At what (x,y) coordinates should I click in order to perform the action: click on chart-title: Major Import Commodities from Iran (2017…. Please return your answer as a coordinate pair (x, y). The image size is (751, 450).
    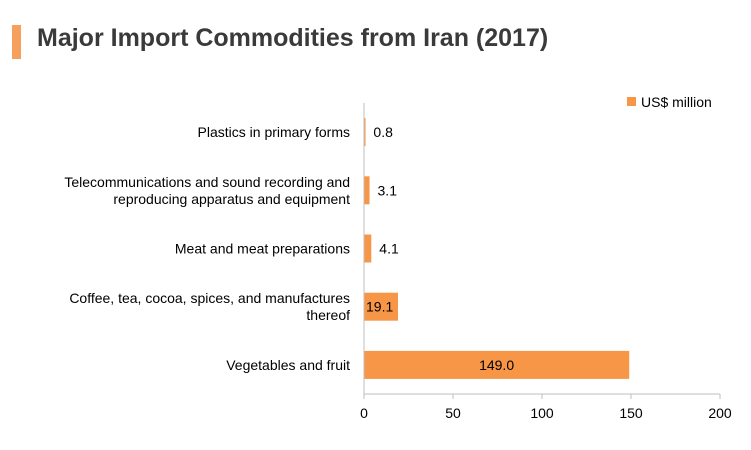
    Looking at the image, I should click on (293, 38).